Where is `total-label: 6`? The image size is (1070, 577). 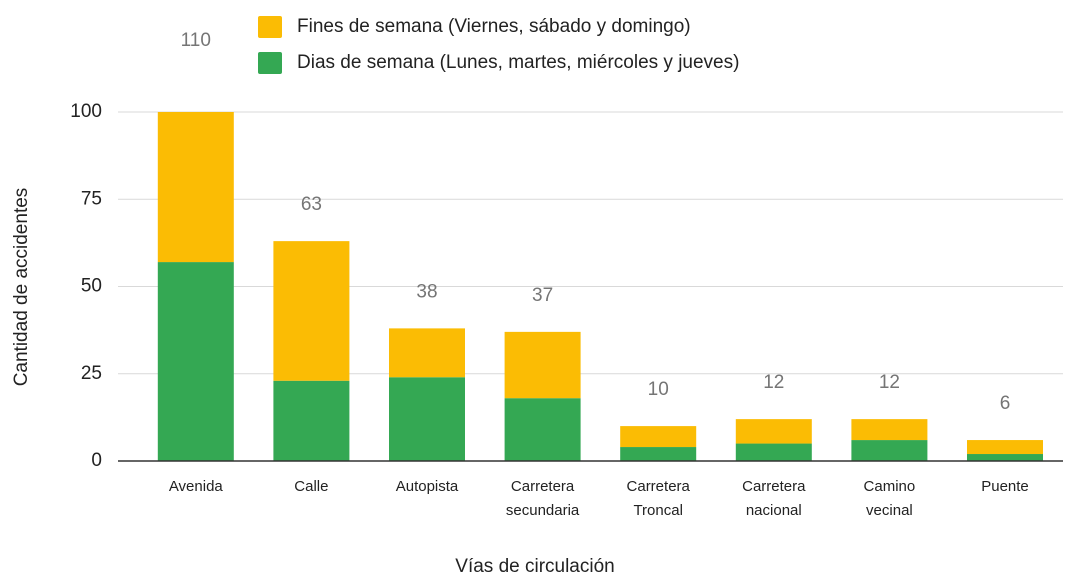
total-label: 6 is located at coordinates (1005, 403).